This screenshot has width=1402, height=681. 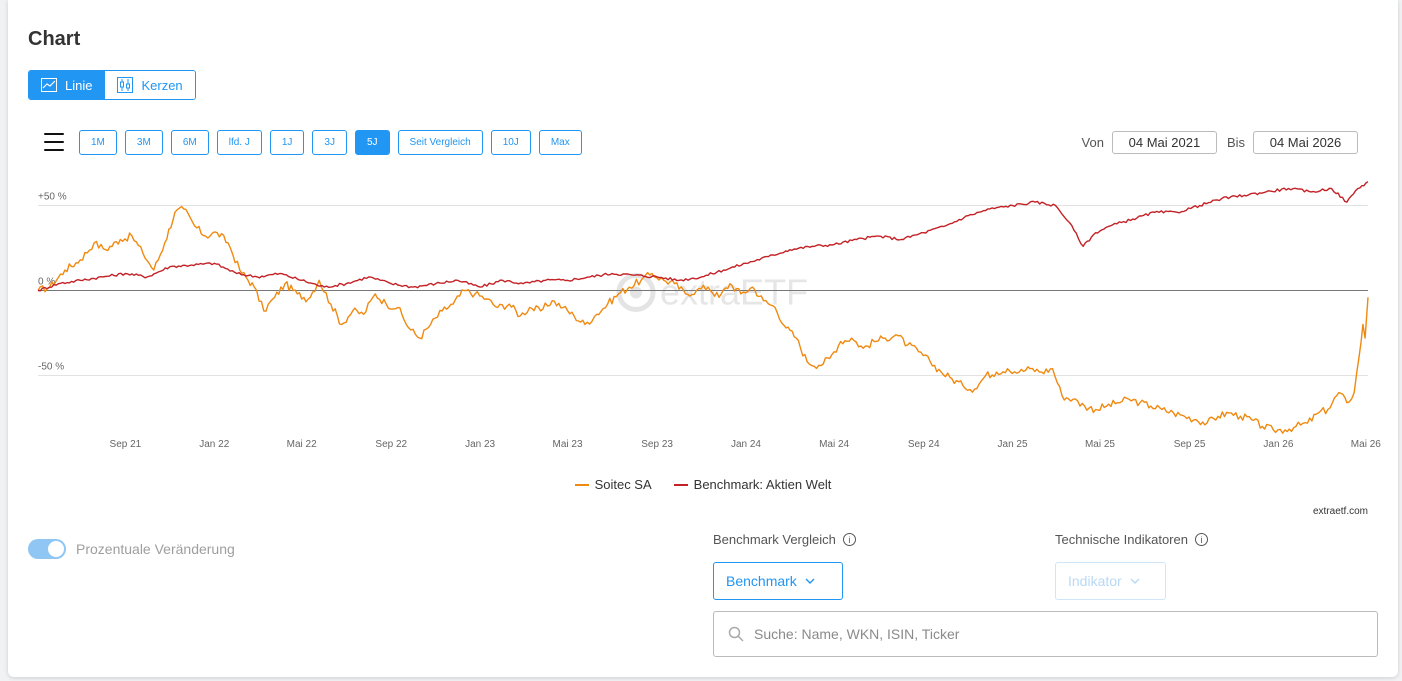 I want to click on x-tick-label: Mai 22, so click(x=302, y=444).